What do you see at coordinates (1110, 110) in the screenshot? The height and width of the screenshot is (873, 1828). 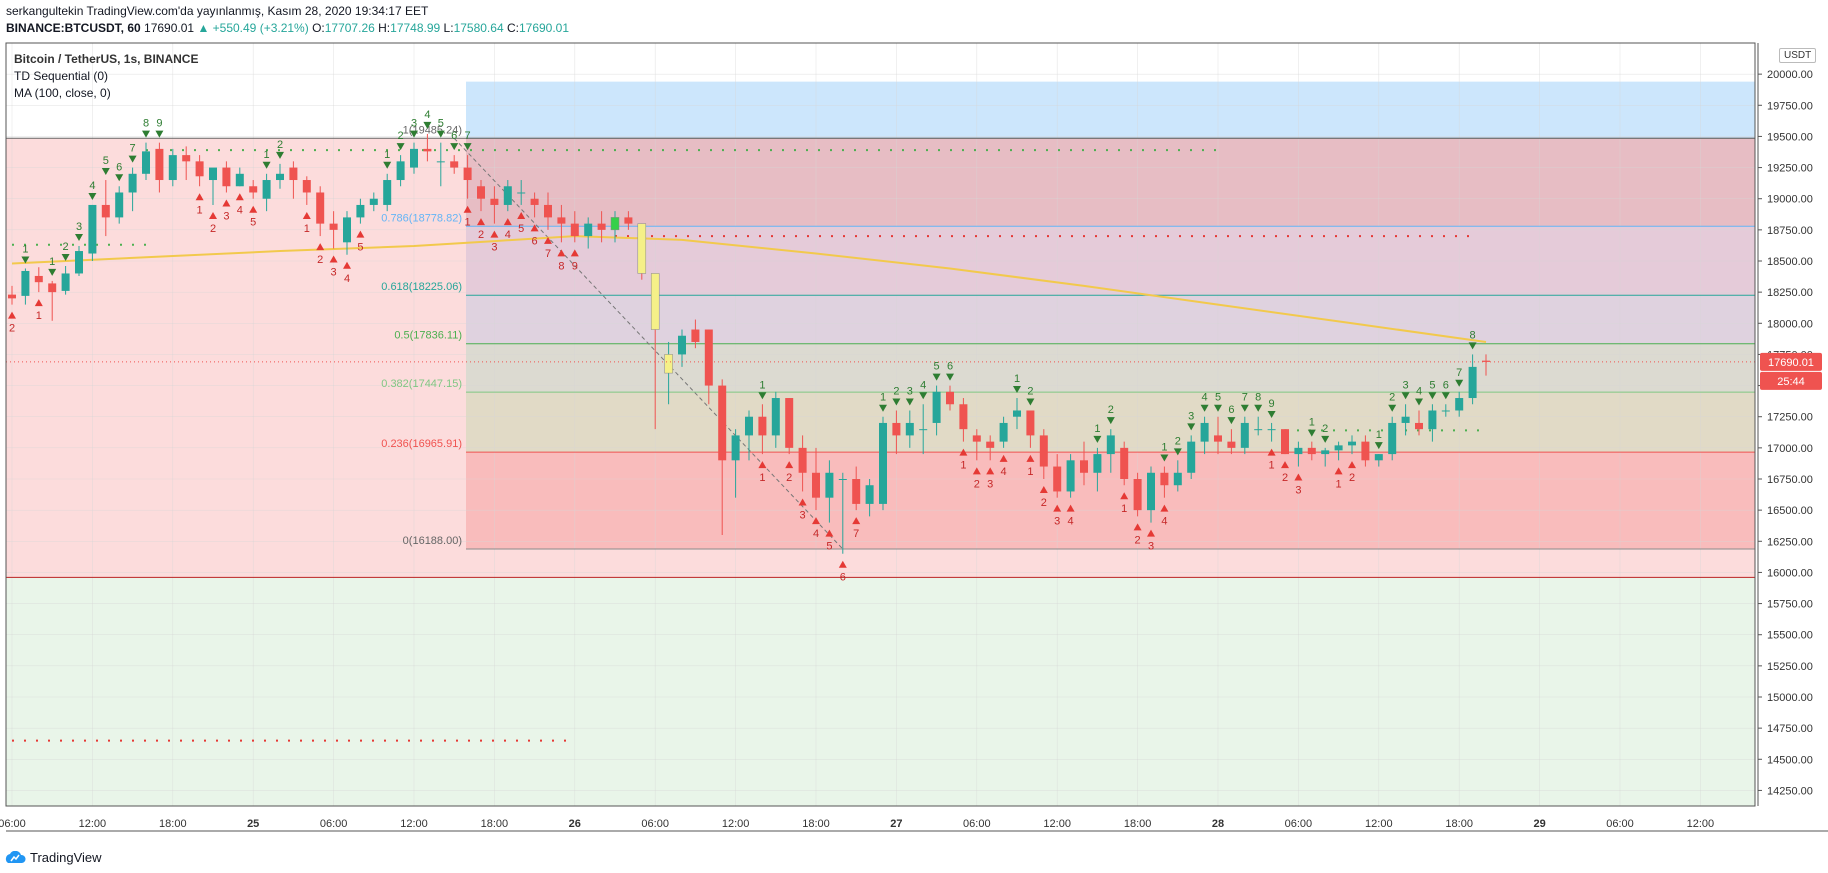 I see `zone-blue` at bounding box center [1110, 110].